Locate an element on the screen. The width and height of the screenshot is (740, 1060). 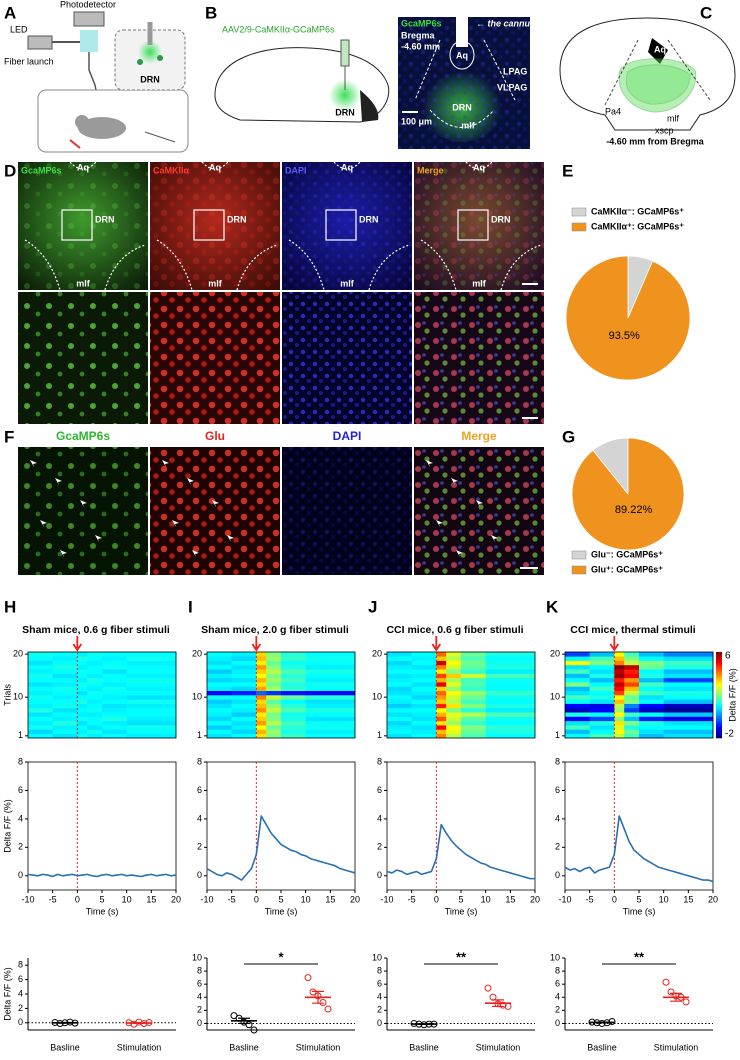
label: DRN is located at coordinates (501, 219).